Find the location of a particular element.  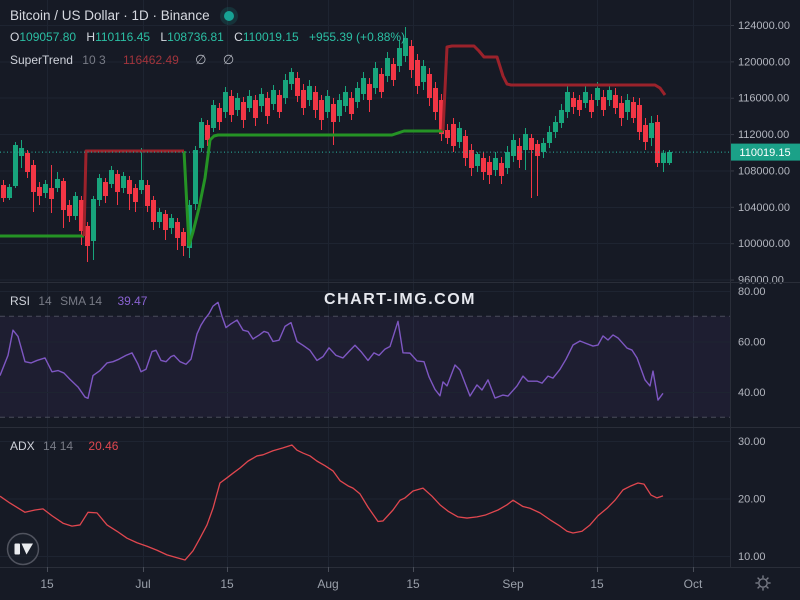

adx-legend: ADX 14 14 20.46 is located at coordinates (64, 446).